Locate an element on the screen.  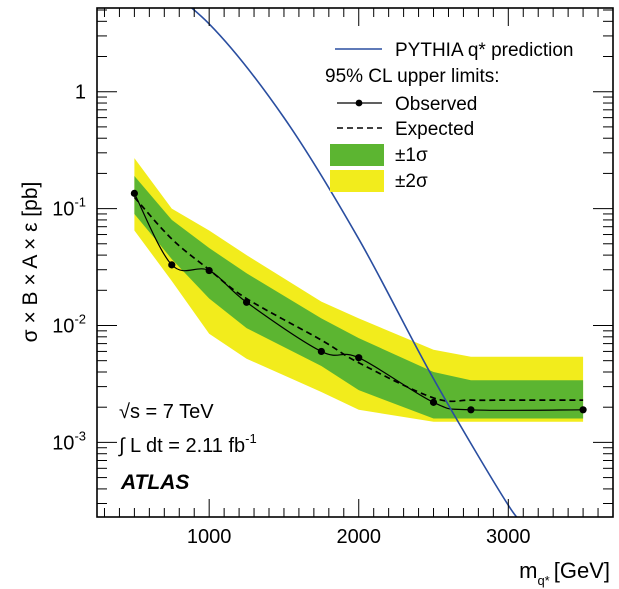
luminosity-annotation: ∫ L dt = 2.11 fb-1 is located at coordinates (187, 444).